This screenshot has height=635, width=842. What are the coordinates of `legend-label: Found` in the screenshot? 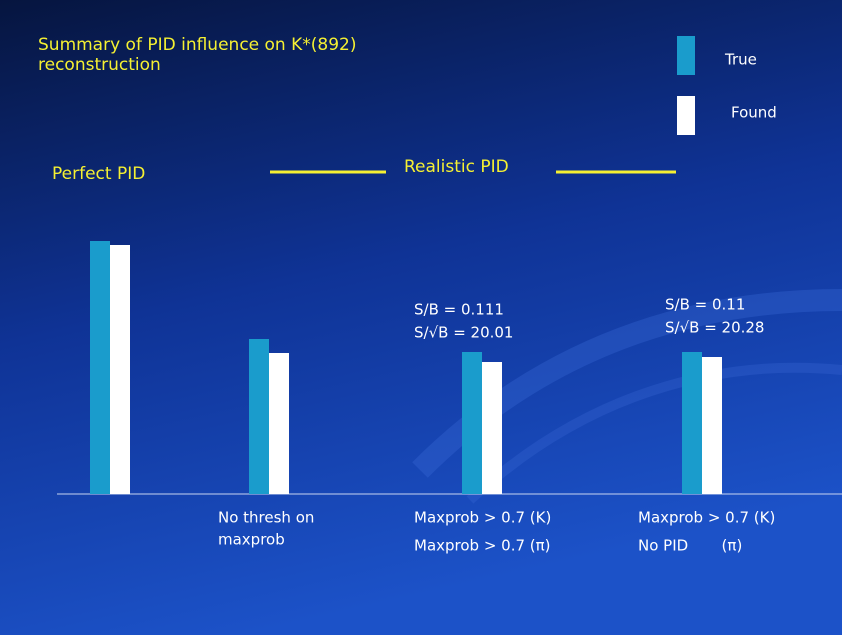 It's located at (754, 113).